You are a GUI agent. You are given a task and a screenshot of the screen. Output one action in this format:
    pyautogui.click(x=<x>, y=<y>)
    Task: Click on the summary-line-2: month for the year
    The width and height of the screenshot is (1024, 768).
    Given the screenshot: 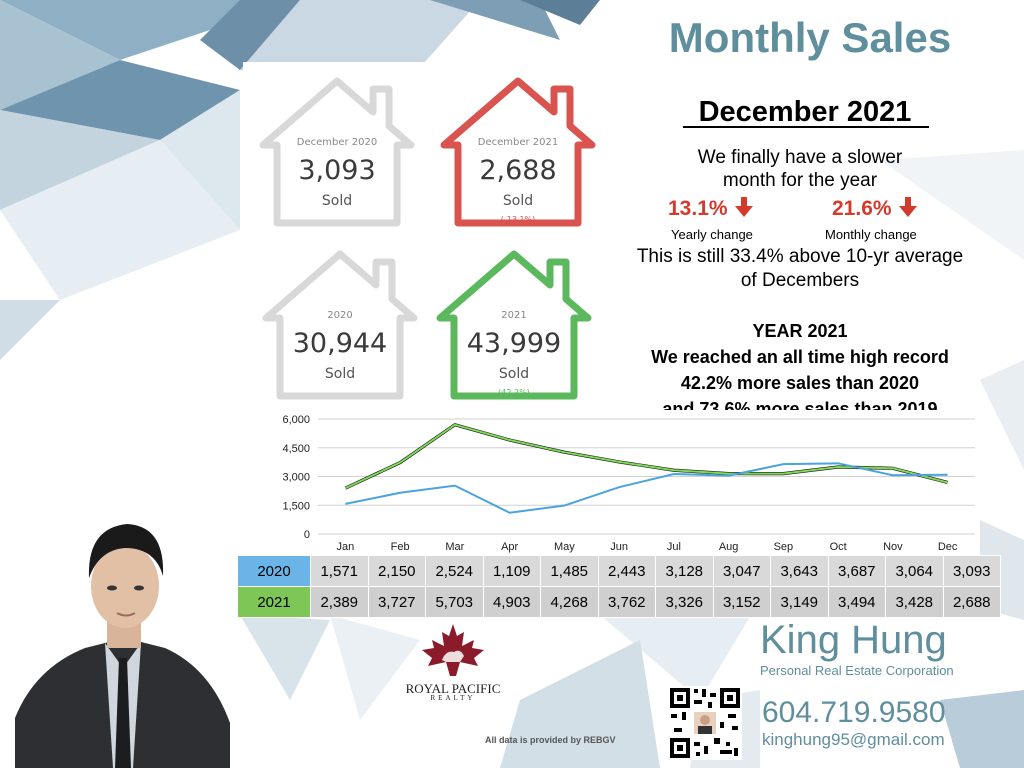 What is the action you would take?
    pyautogui.click(x=800, y=180)
    